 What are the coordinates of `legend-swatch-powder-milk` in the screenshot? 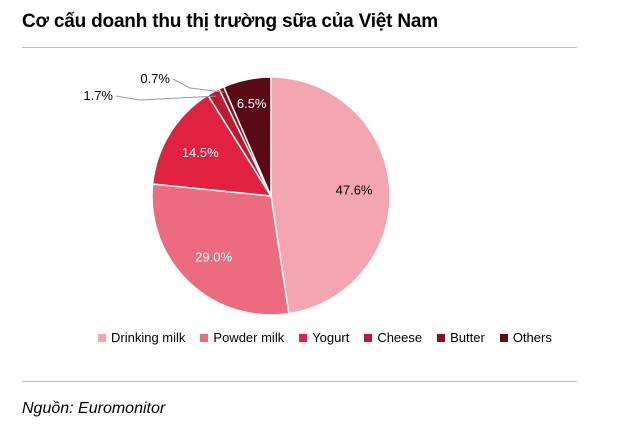 It's located at (204, 337).